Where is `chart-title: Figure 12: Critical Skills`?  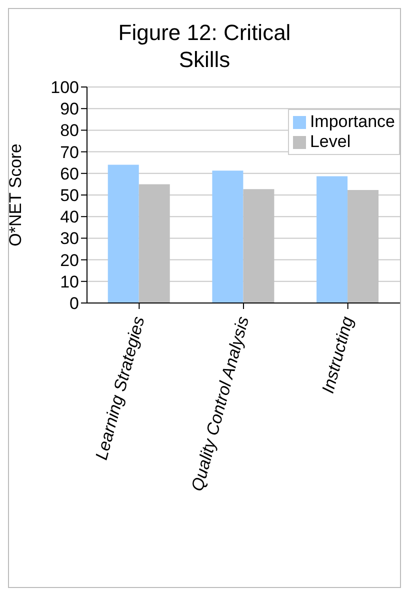
chart-title: Figure 12: Critical Skills is located at coordinates (204, 46).